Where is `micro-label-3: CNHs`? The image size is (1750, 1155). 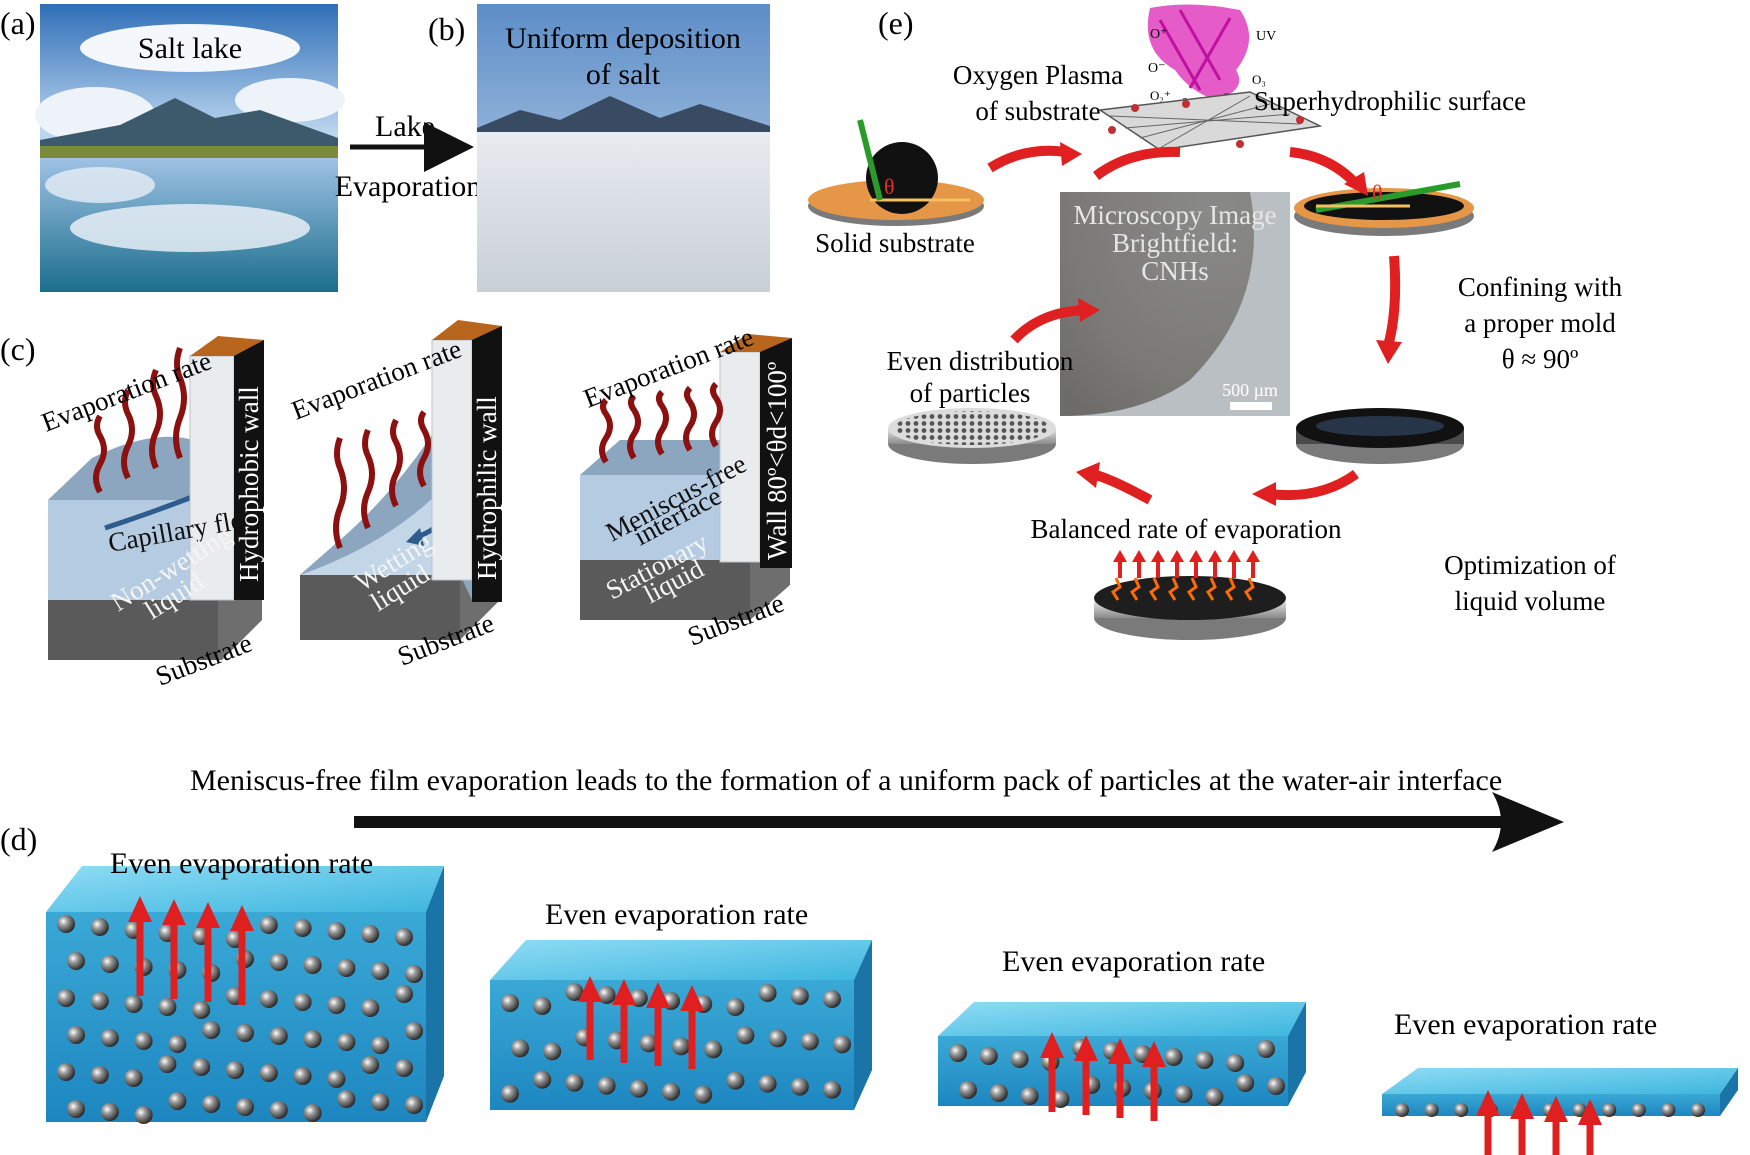 micro-label-3: CNHs is located at coordinates (1175, 271).